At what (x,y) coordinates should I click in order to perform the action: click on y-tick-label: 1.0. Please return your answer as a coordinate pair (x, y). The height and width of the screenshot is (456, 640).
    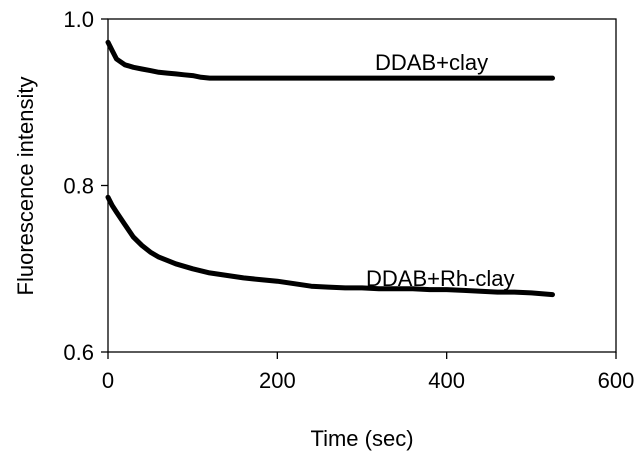
    Looking at the image, I should click on (78, 19).